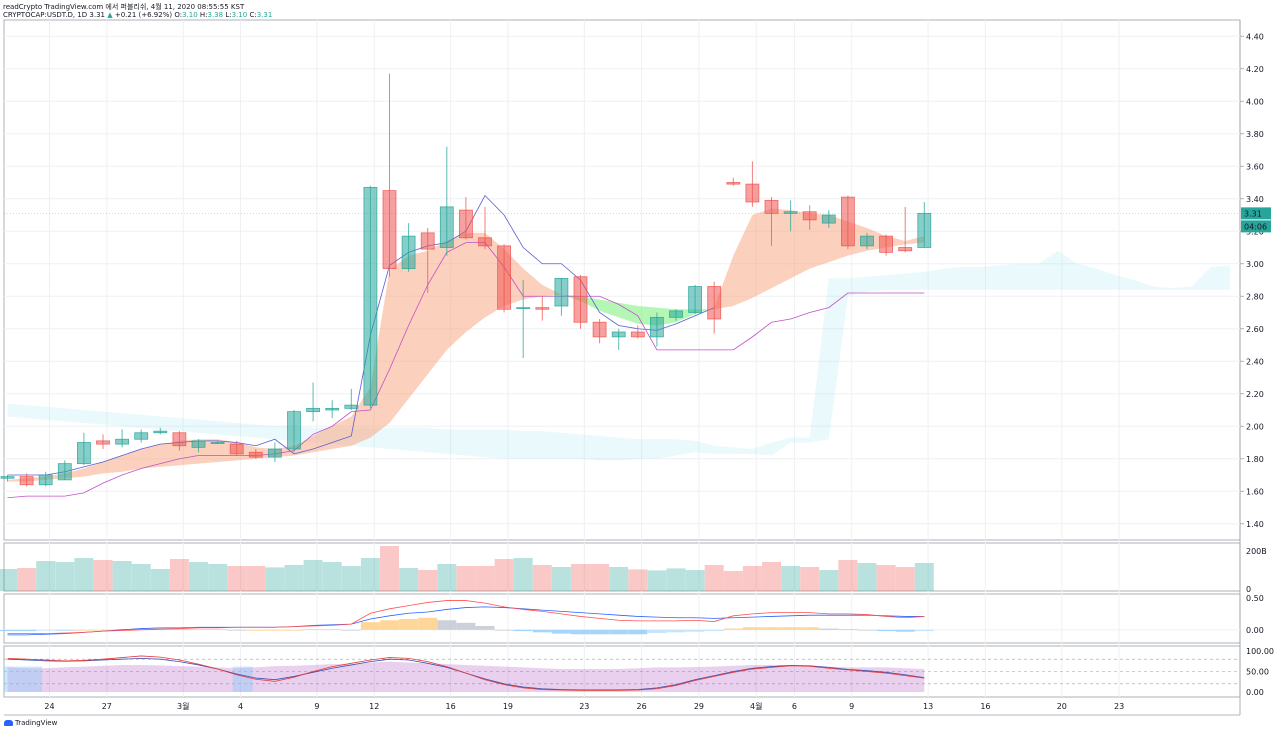  Describe the element at coordinates (49, 706) in the screenshot. I see `x-tick-label: 24` at that location.